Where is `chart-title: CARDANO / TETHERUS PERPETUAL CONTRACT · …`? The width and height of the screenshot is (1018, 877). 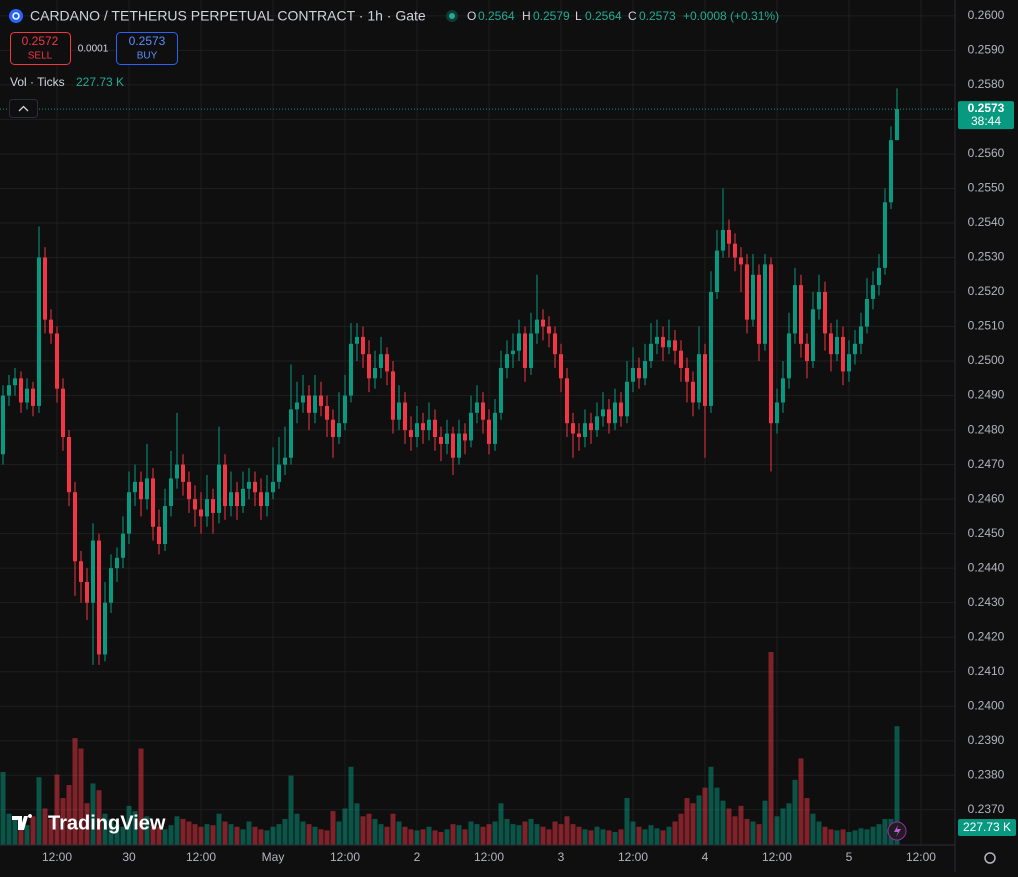 chart-title: CARDANO / TETHERUS PERPETUAL CONTRACT · … is located at coordinates (228, 16).